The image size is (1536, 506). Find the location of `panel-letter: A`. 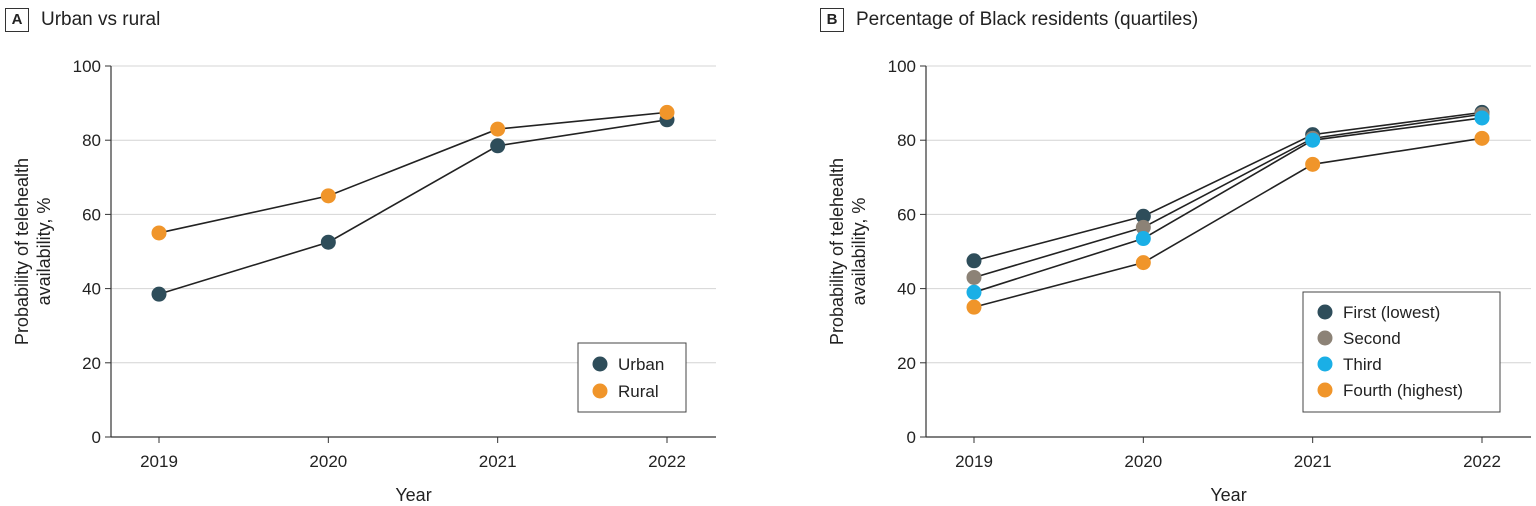

panel-letter: A is located at coordinates (17, 20).